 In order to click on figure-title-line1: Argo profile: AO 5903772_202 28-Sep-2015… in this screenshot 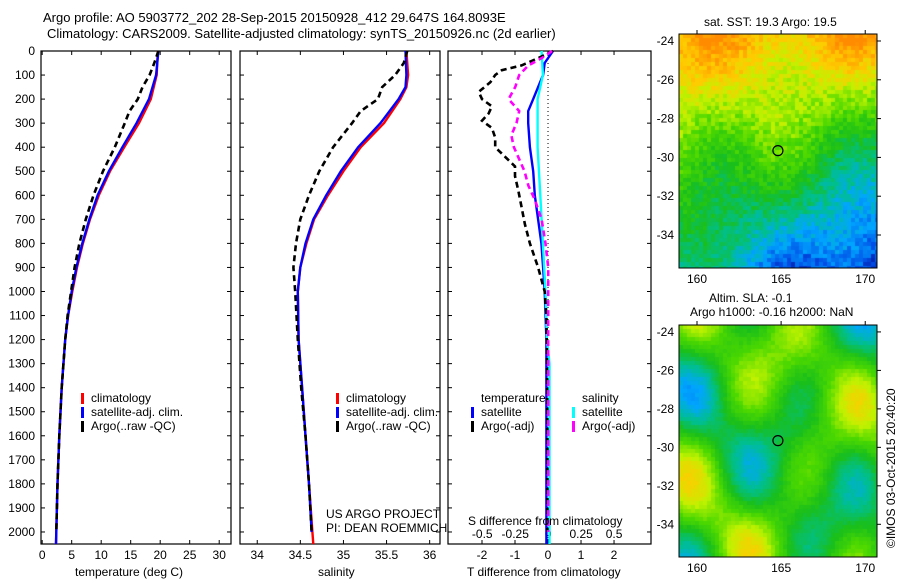, I will do `click(274, 17)`.